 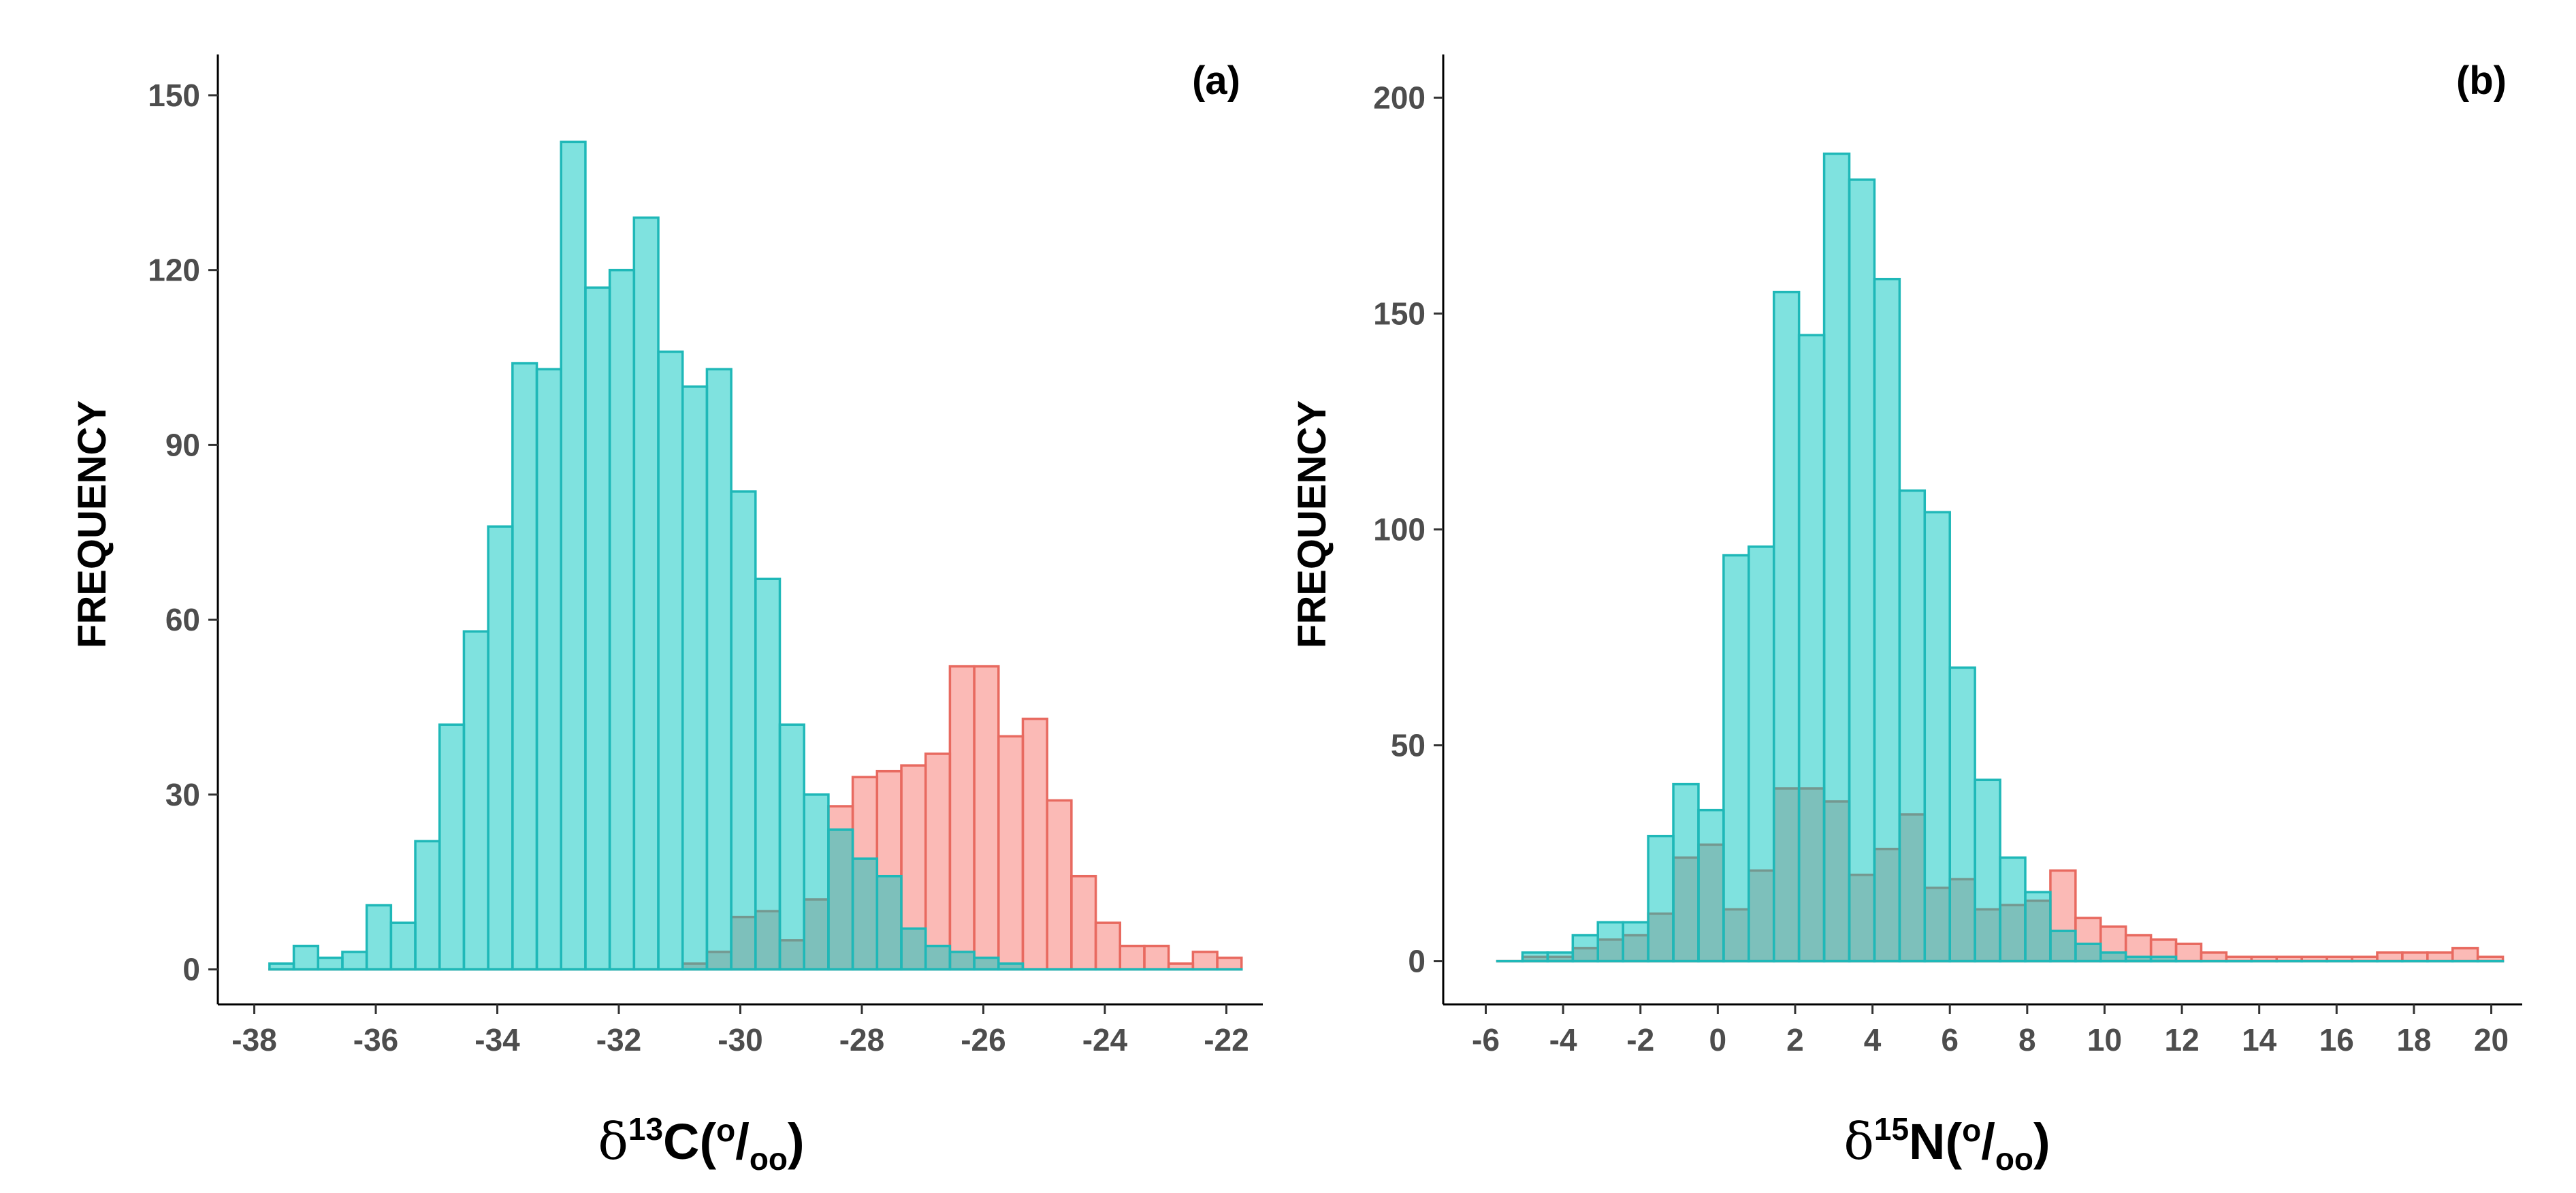 I want to click on panel-b-x-title-slash: /, so click(x=1988, y=1141).